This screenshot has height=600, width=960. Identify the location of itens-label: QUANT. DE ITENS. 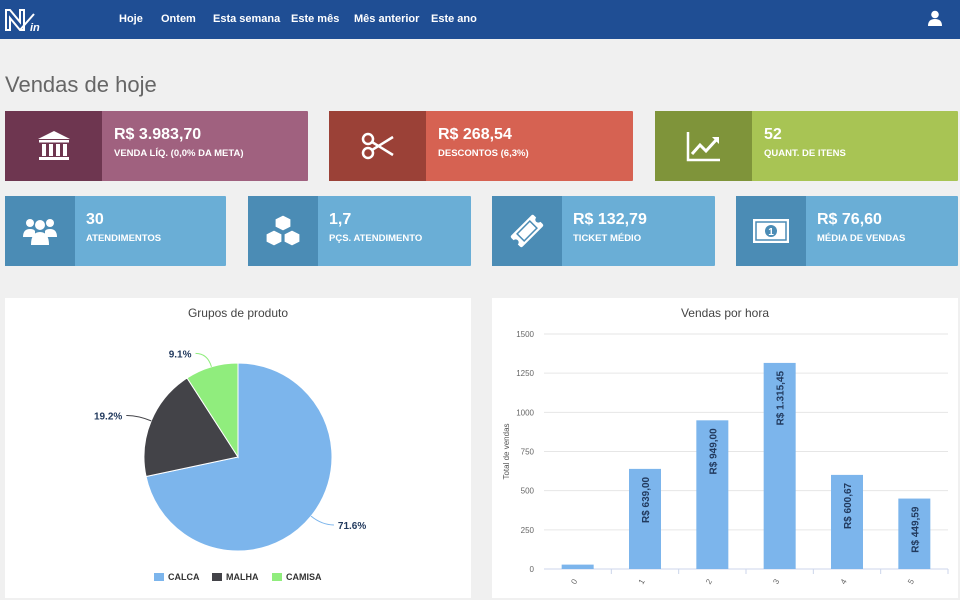
(805, 153).